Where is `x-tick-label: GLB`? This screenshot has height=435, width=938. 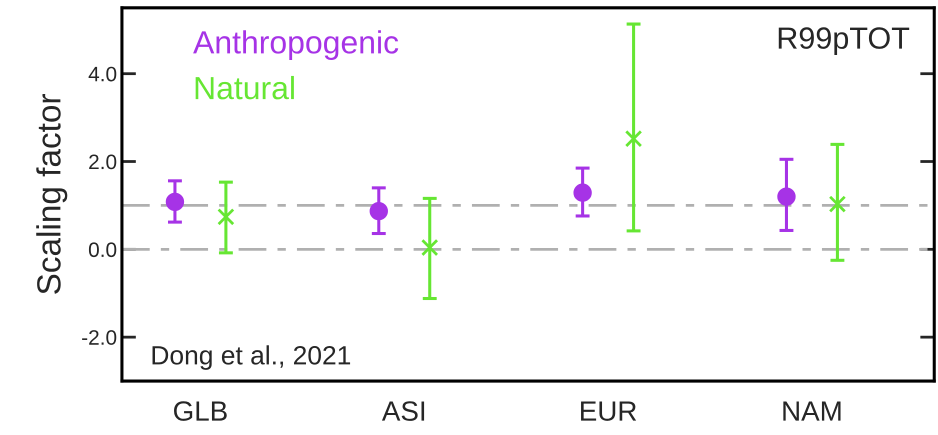 x-tick-label: GLB is located at coordinates (200, 411).